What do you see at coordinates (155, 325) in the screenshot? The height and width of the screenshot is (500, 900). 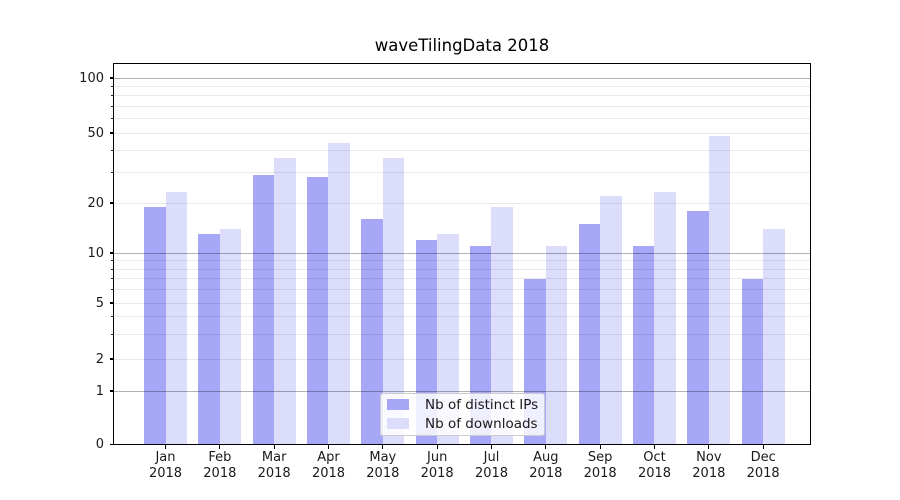 I see `bar-nb-of-distinct-ips-jan` at bounding box center [155, 325].